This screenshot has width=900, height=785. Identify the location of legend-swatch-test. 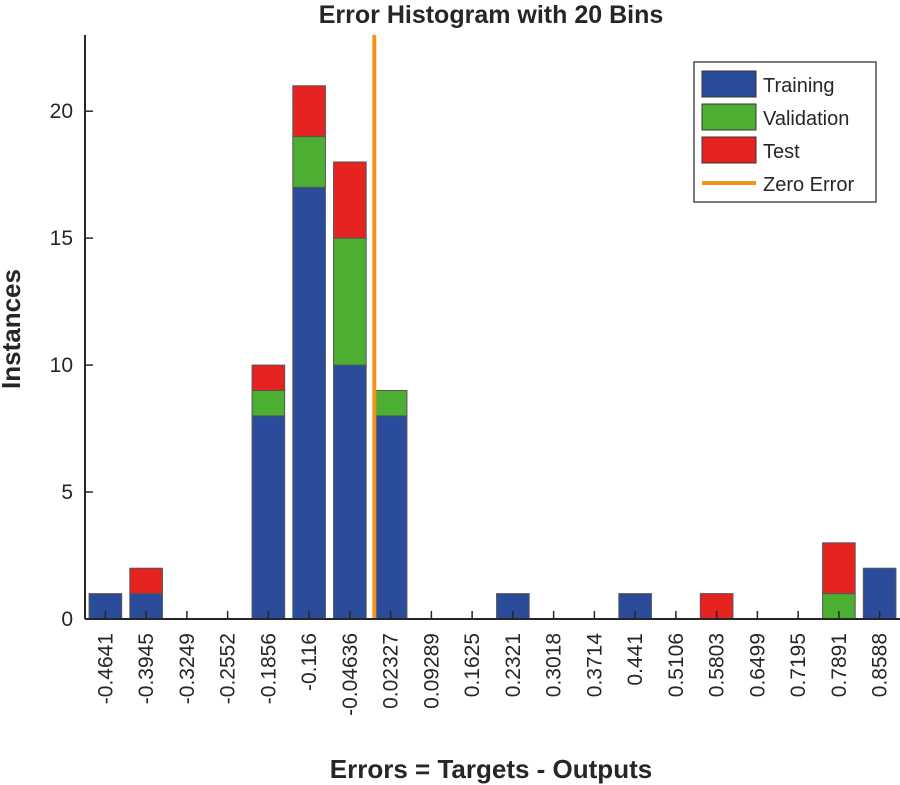
(729, 150).